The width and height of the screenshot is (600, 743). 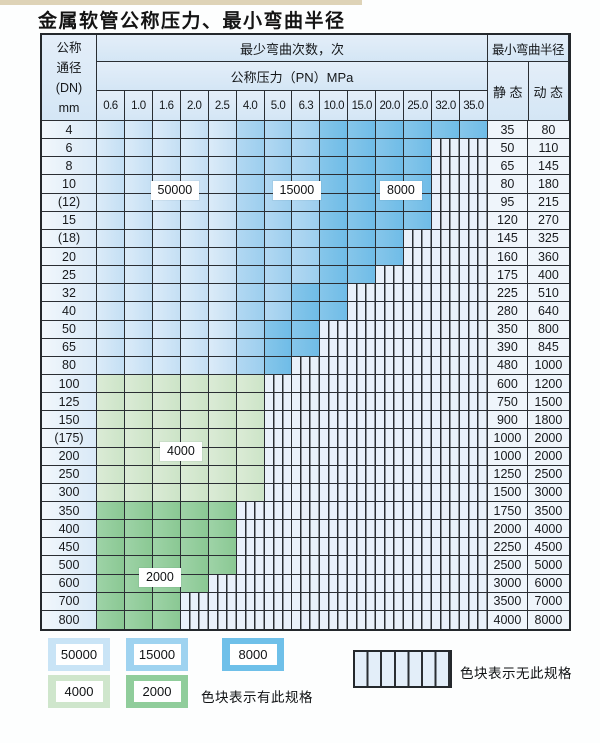 I want to click on table-row: 25 175 400, so click(x=305, y=275).